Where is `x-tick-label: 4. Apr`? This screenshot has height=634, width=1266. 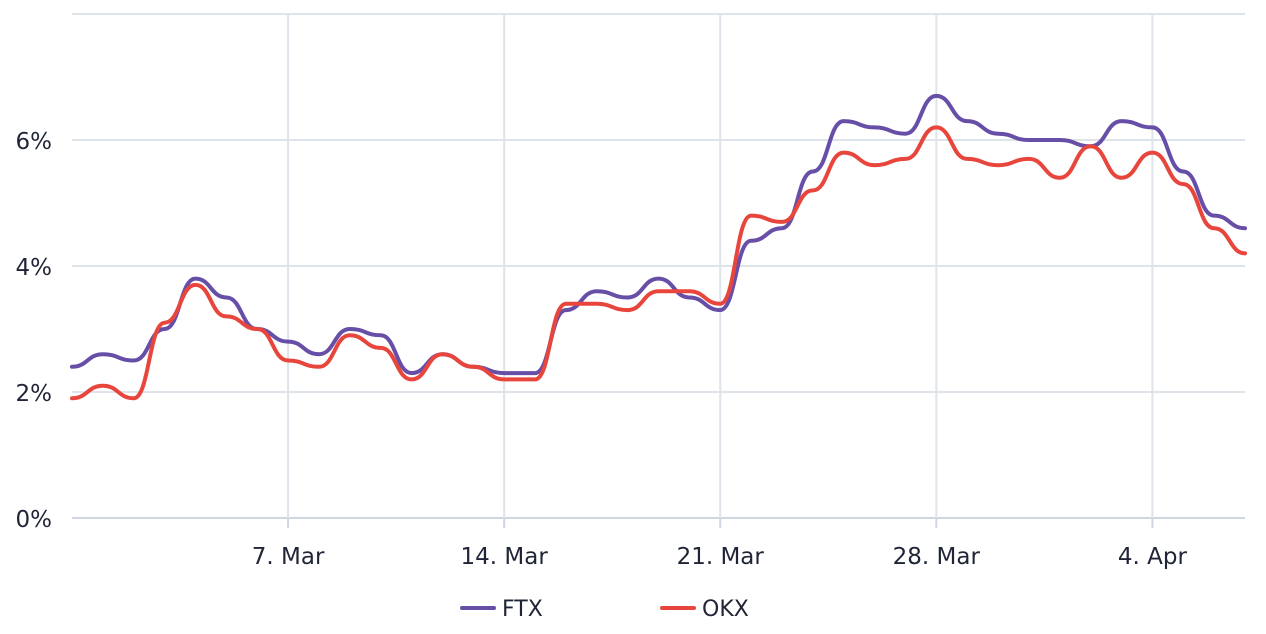 x-tick-label: 4. Apr is located at coordinates (1153, 557).